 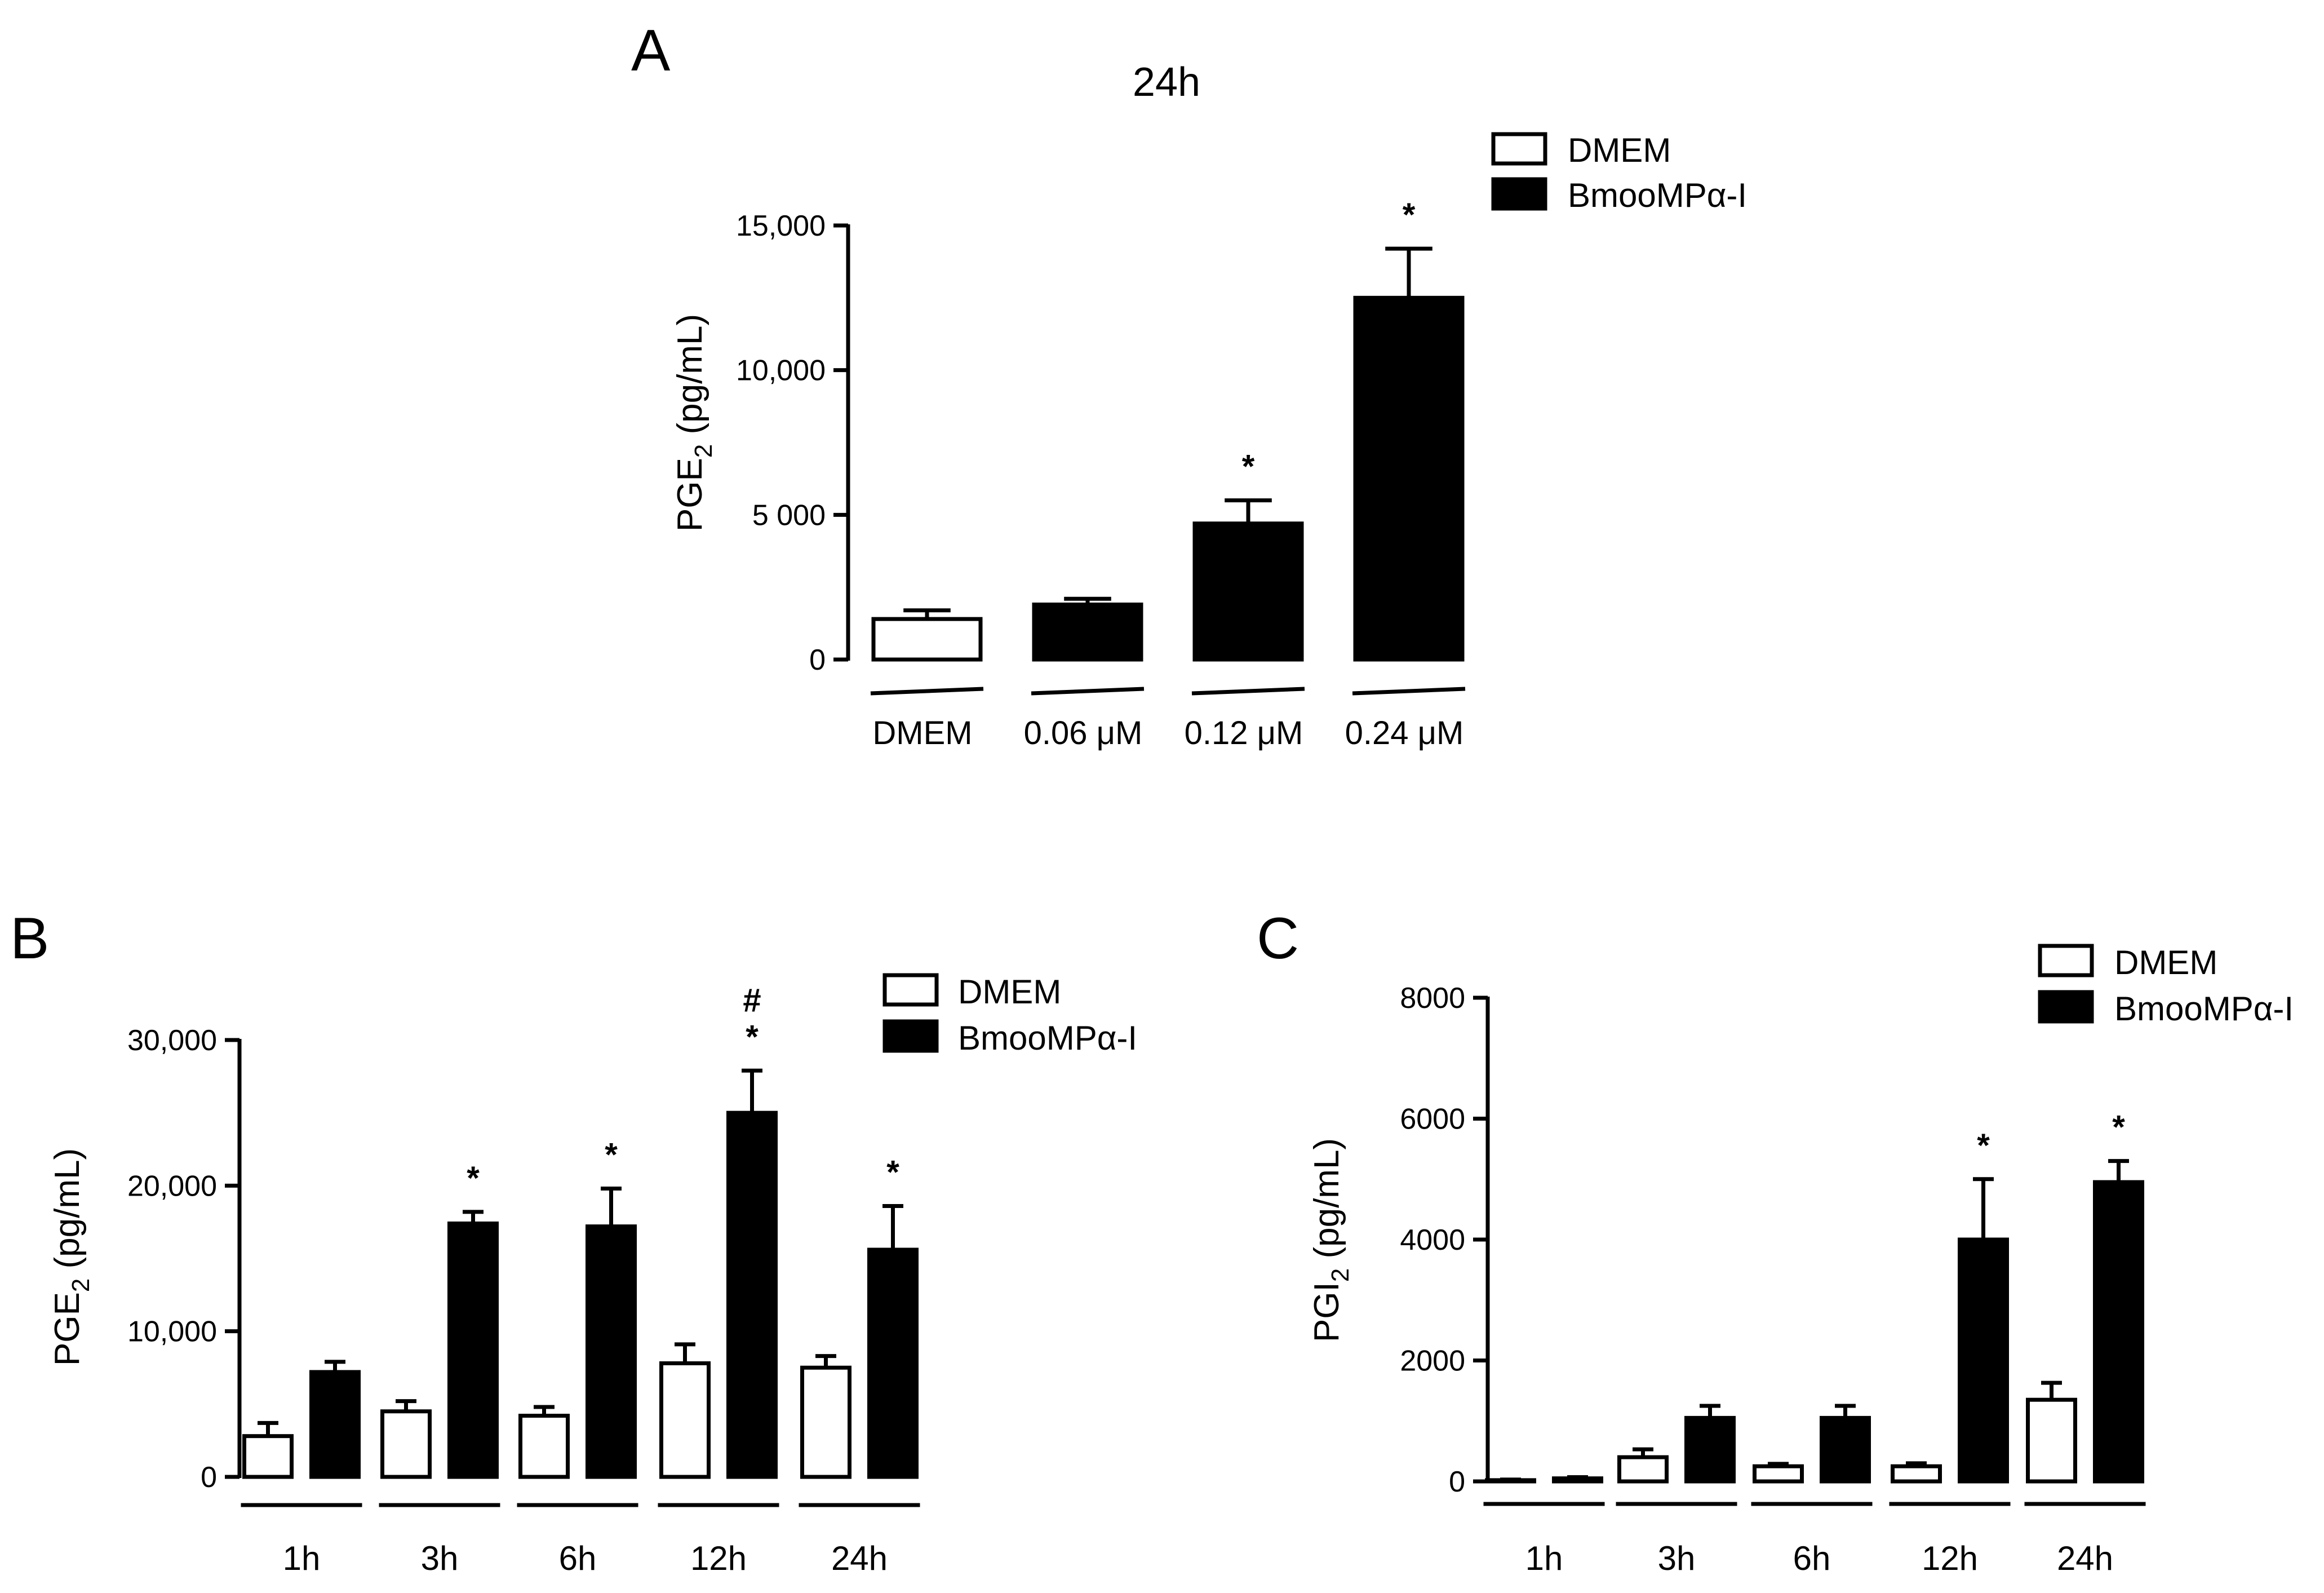 I want to click on panel-a-title: 24h, so click(x=1166, y=82).